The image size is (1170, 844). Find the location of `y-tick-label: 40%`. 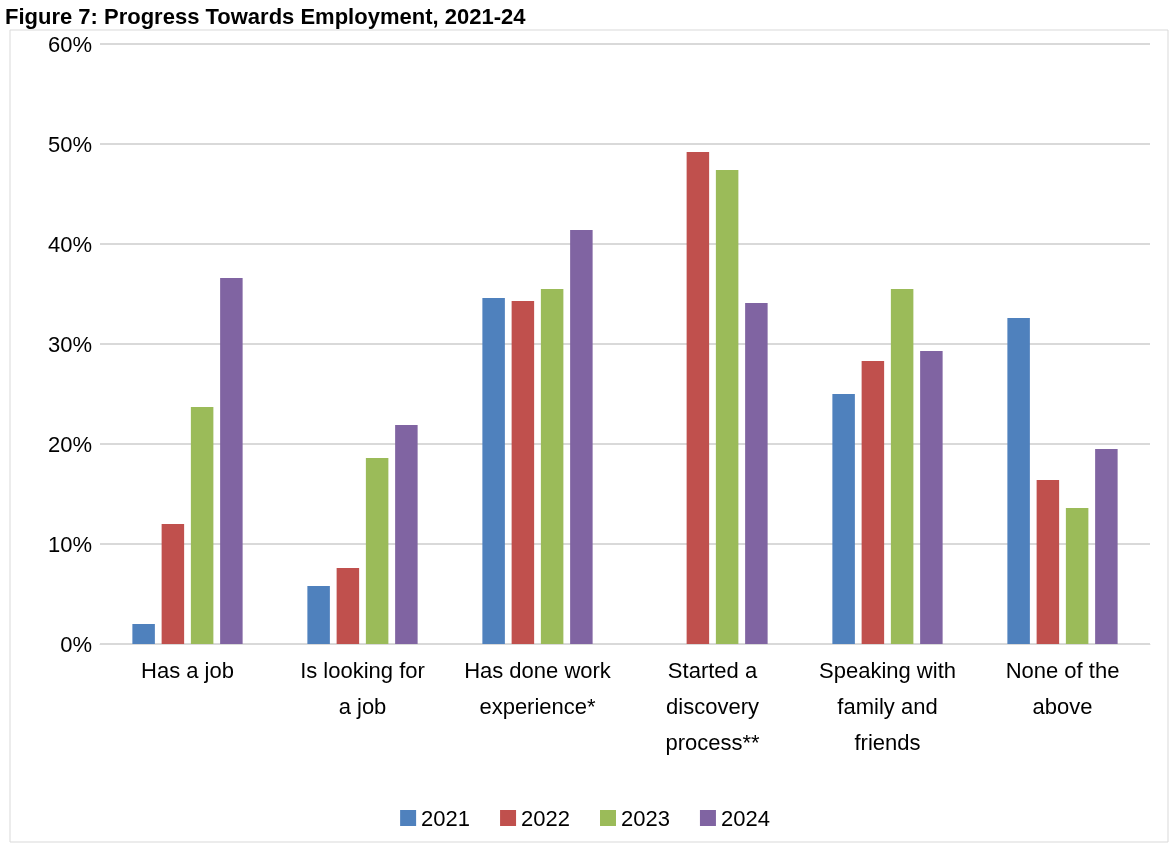

y-tick-label: 40% is located at coordinates (69, 244).